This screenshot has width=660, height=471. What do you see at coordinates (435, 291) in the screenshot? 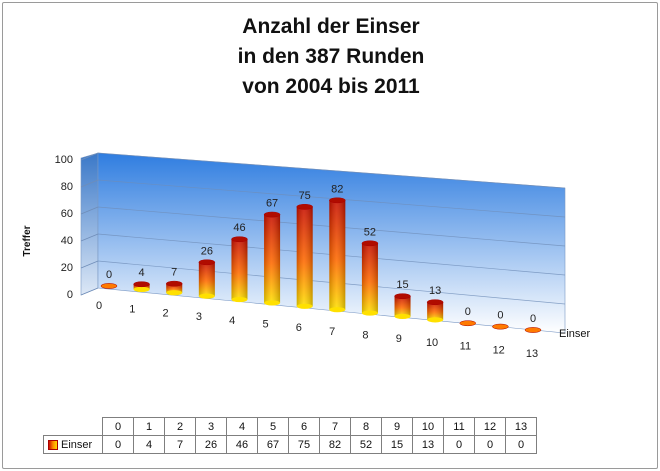
I see `data-label: 13` at bounding box center [435, 291].